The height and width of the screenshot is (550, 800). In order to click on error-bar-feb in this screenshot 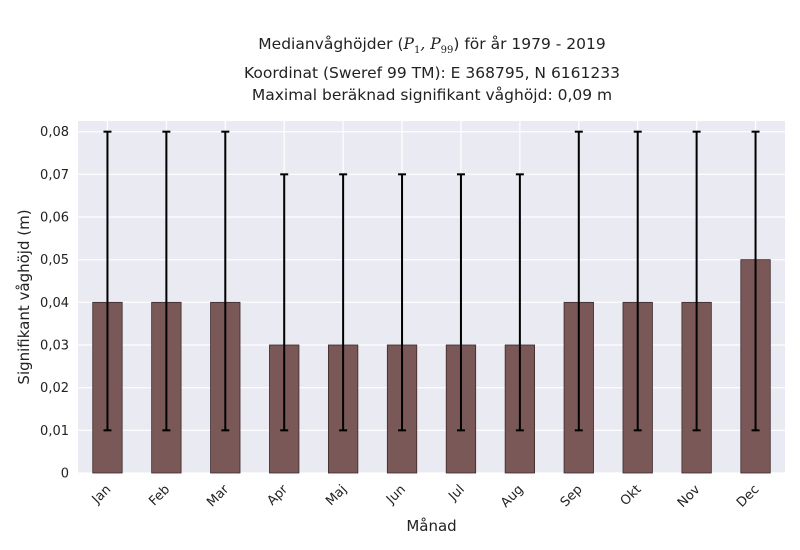, I will do `click(166, 281)`.